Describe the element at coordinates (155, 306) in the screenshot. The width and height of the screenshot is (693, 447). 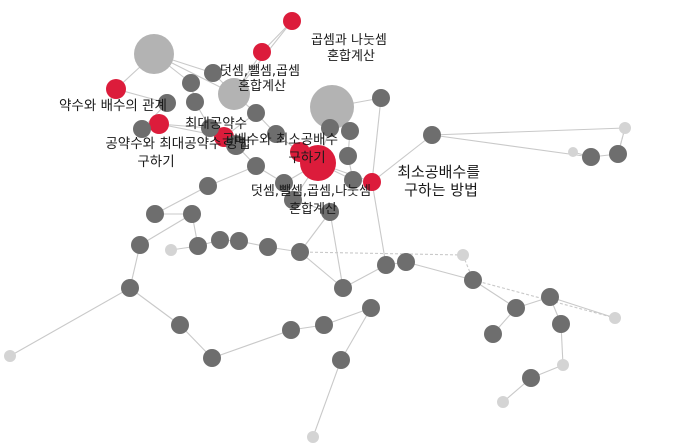
I see `edge-g30-g33` at that location.